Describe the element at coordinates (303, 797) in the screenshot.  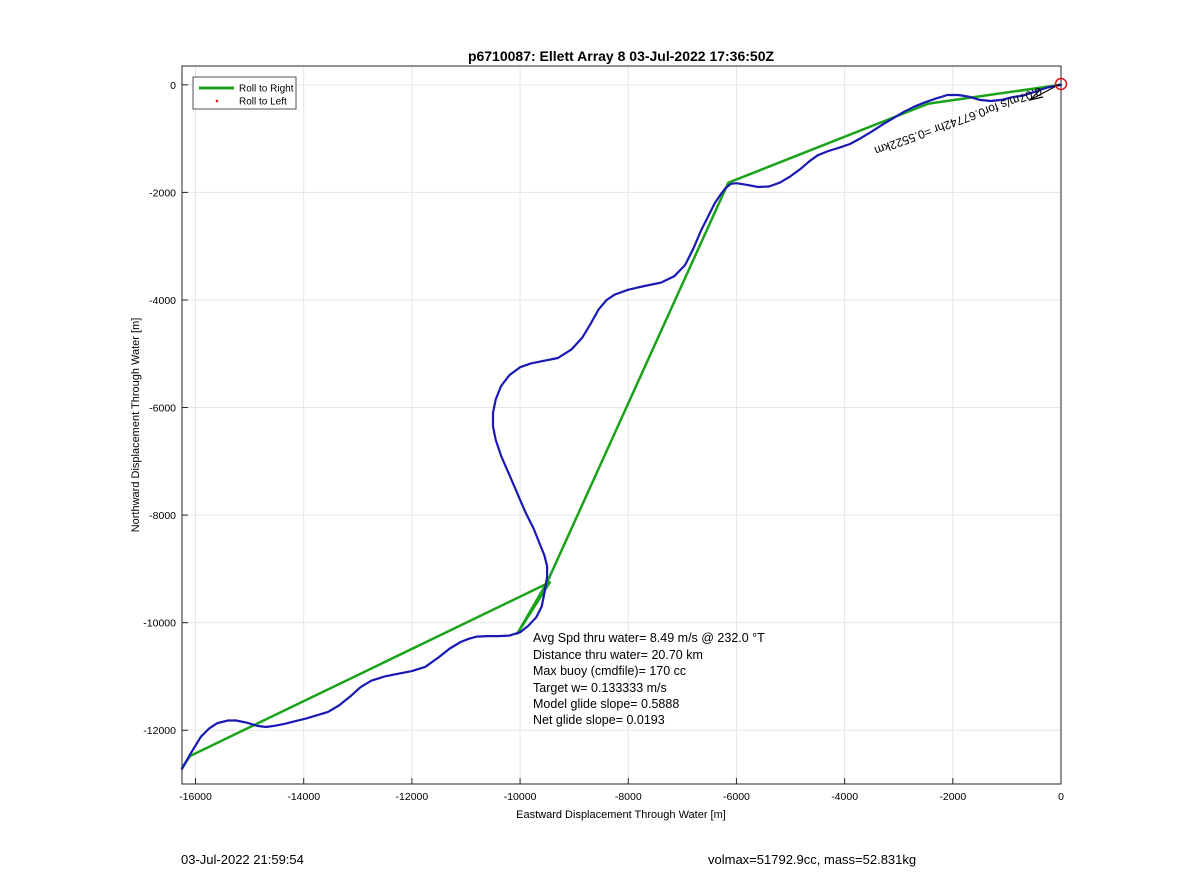
I see `x-tick-label: -14000` at that location.